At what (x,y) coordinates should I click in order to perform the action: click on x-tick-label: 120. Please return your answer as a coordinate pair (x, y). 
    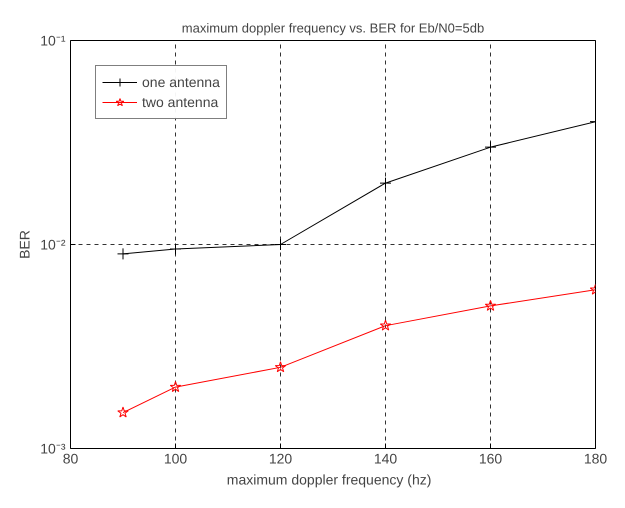
    Looking at the image, I should click on (280, 458).